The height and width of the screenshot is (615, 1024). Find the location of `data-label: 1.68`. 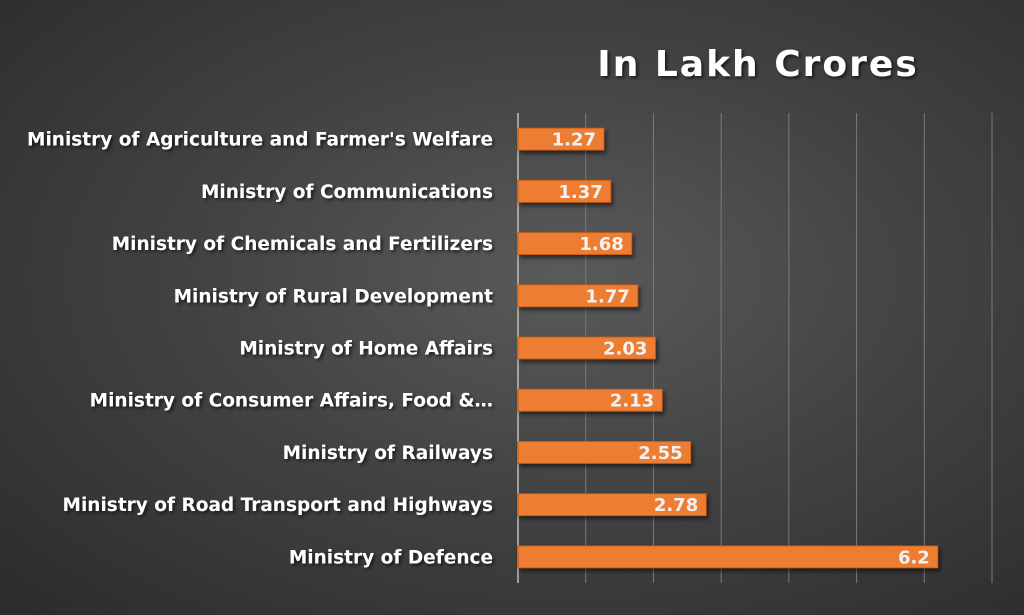

data-label: 1.68 is located at coordinates (601, 244).